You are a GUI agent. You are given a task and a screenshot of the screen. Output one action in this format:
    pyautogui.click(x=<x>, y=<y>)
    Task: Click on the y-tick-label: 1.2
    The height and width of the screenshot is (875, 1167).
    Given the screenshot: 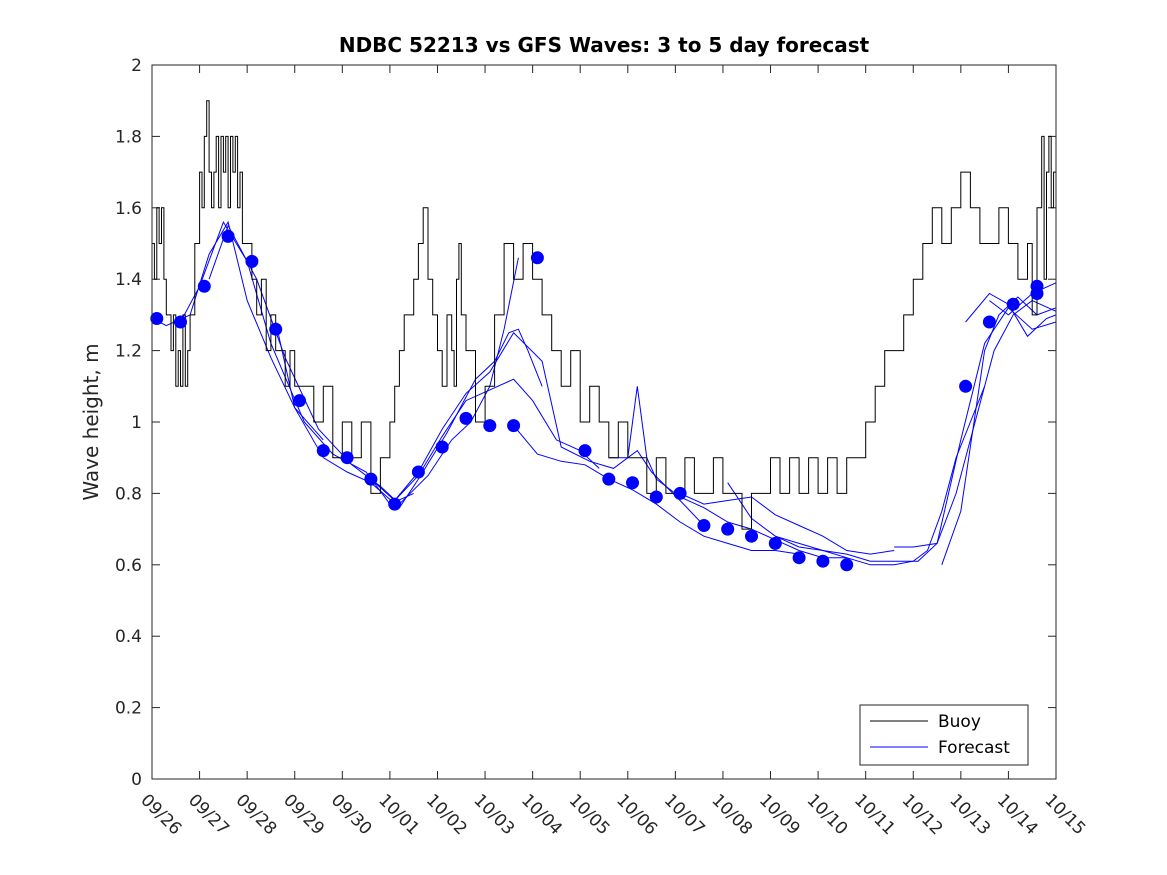 What is the action you would take?
    pyautogui.click(x=128, y=352)
    